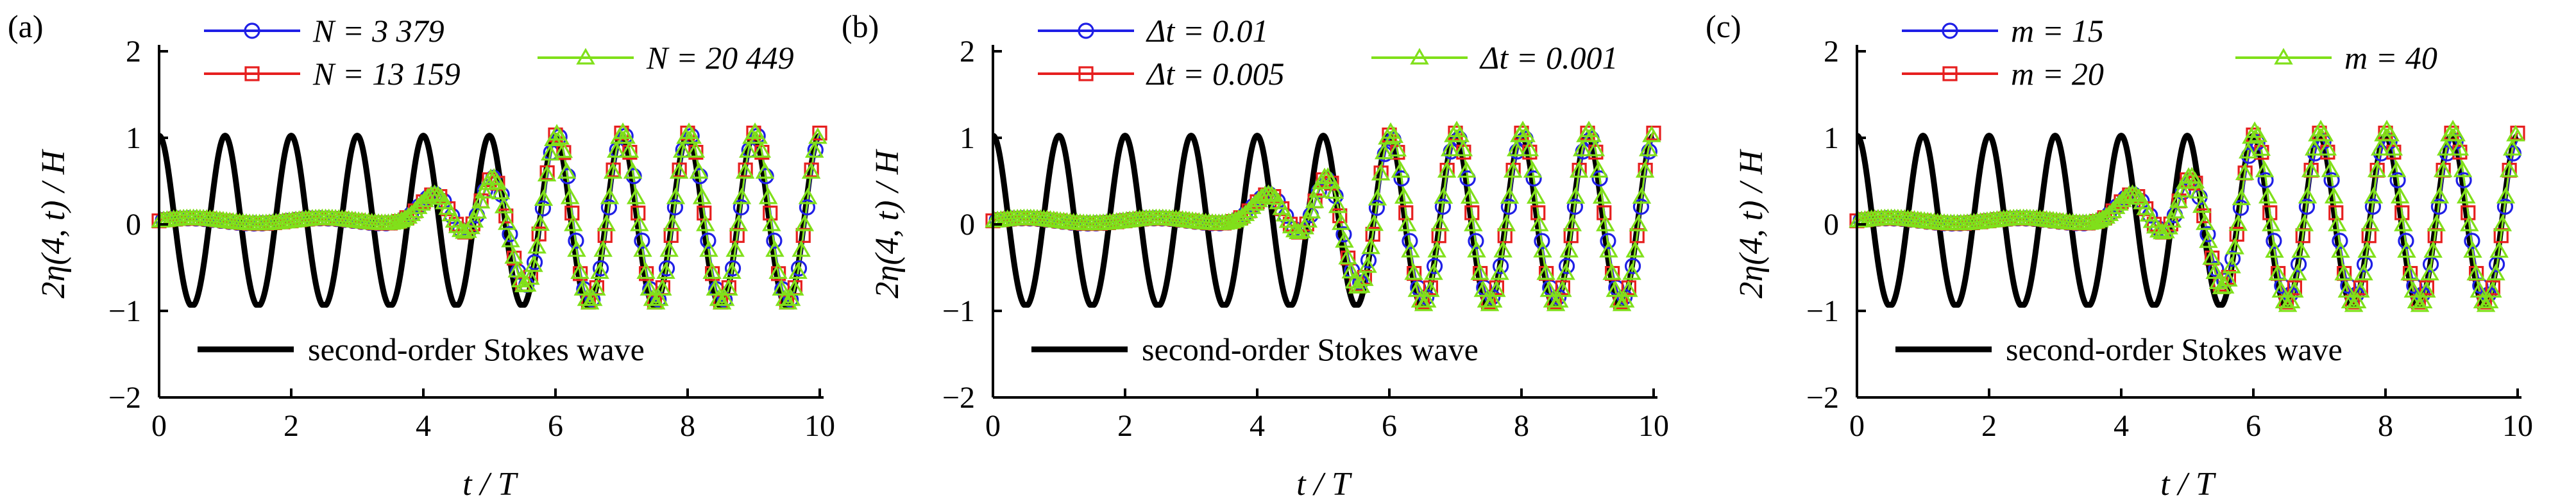 Image resolution: width=2576 pixels, height=500 pixels. Describe the element at coordinates (2336, 58) in the screenshot. I see `legend-entry-2: m = 40` at that location.